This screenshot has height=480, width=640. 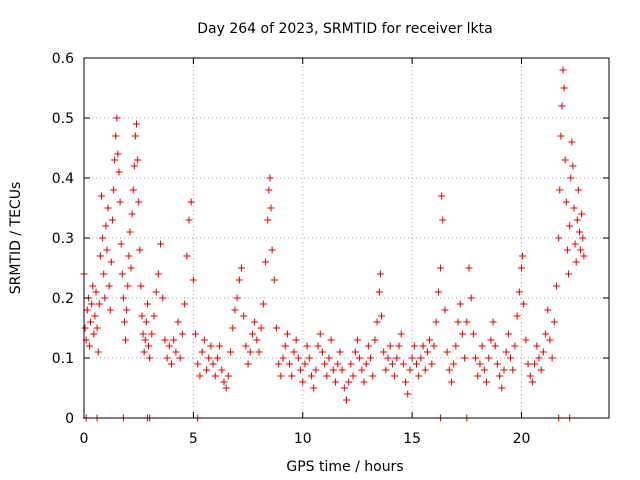 I want to click on y-tick-label: 0.5, so click(x=63, y=119).